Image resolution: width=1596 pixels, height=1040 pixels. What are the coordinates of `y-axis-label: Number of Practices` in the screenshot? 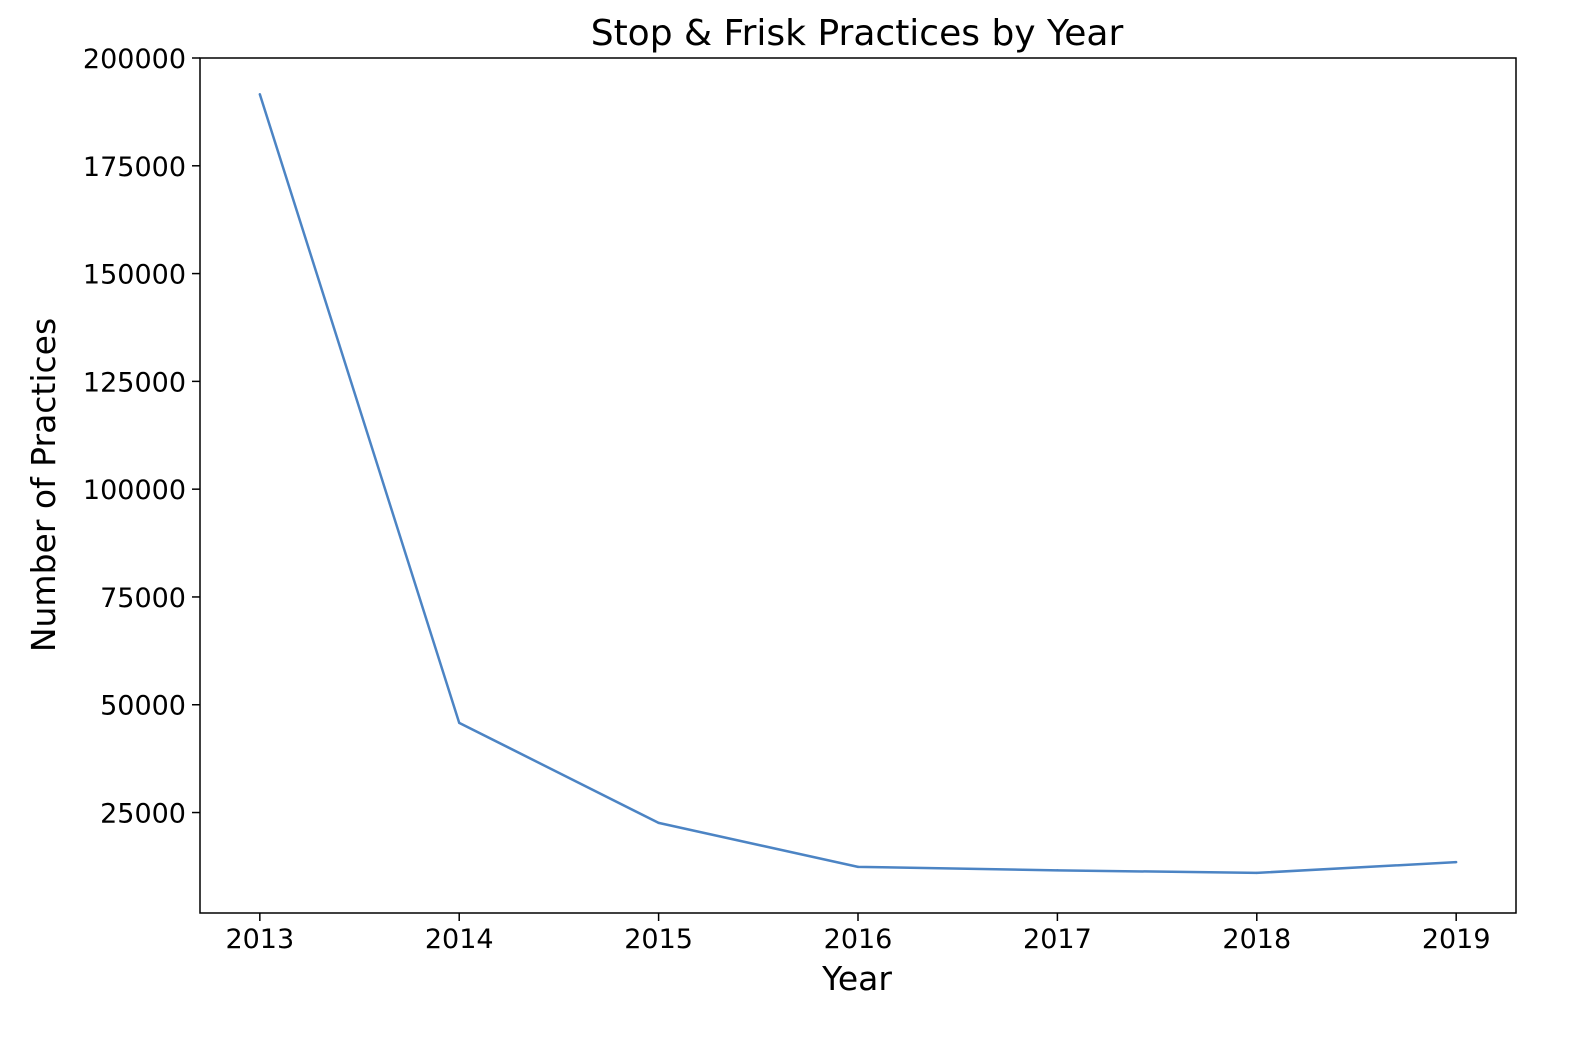 It's located at (43, 485).